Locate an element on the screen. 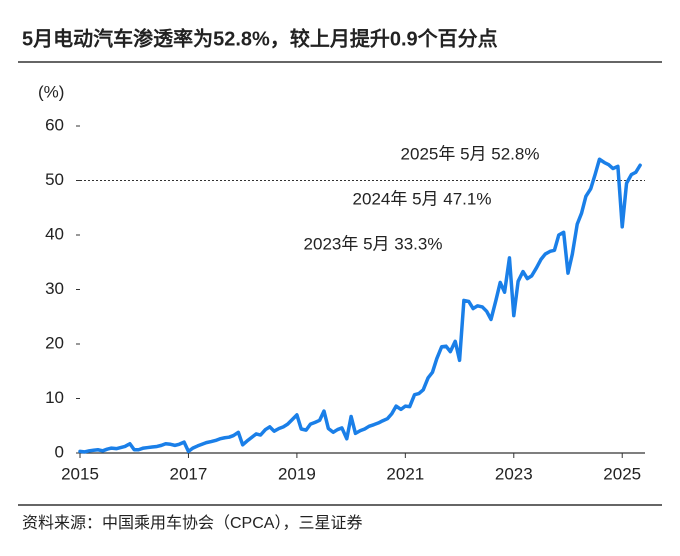  x-tick-label: 2017 is located at coordinates (189, 473).